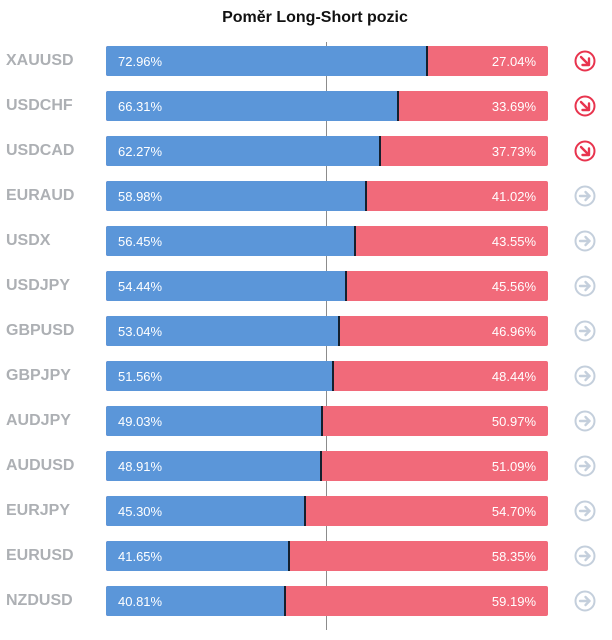  I want to click on long-value-label: 48.91%, so click(140, 466).